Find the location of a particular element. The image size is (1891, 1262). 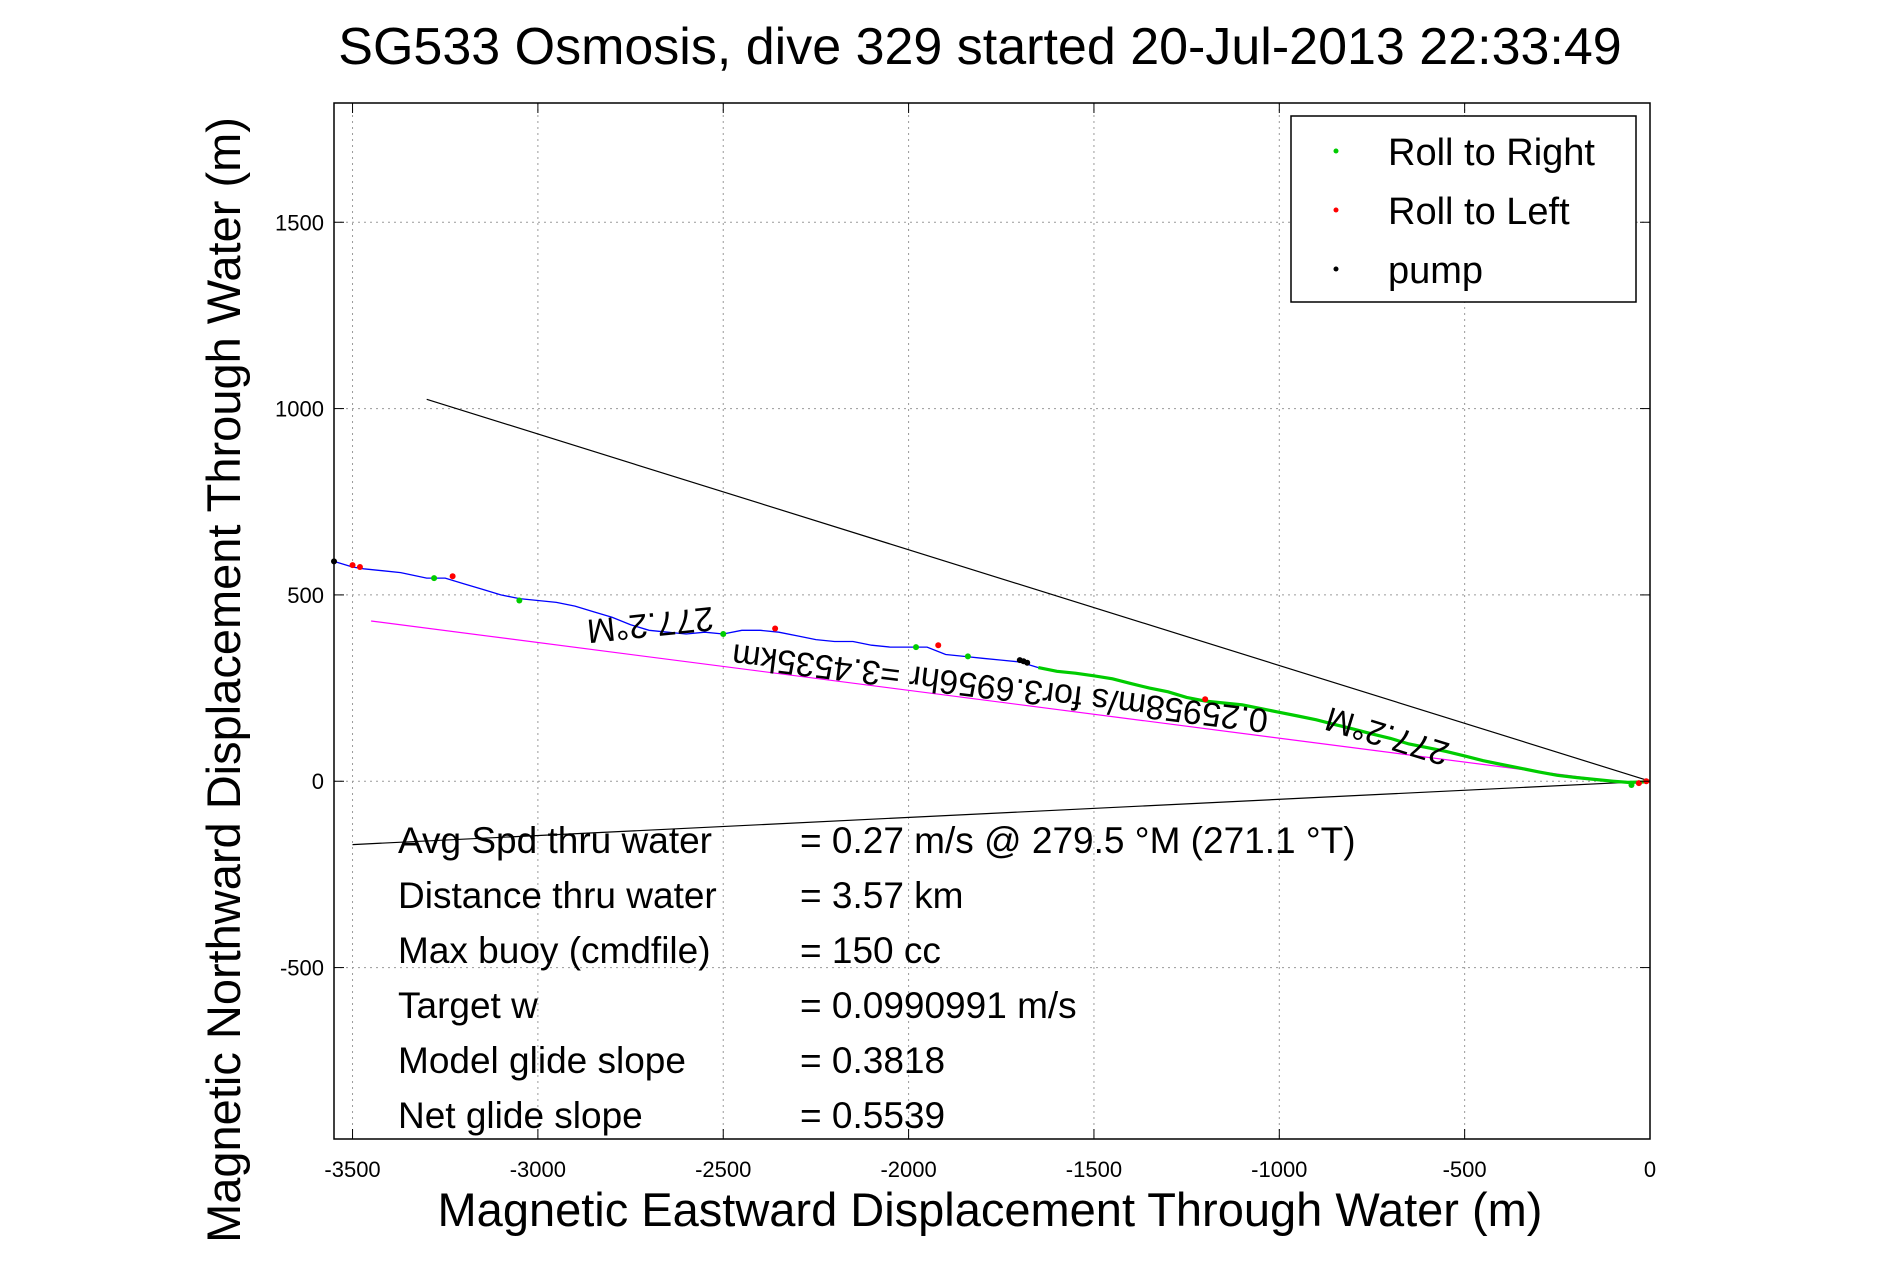

legend-label: Roll to Right is located at coordinates (1491, 153).